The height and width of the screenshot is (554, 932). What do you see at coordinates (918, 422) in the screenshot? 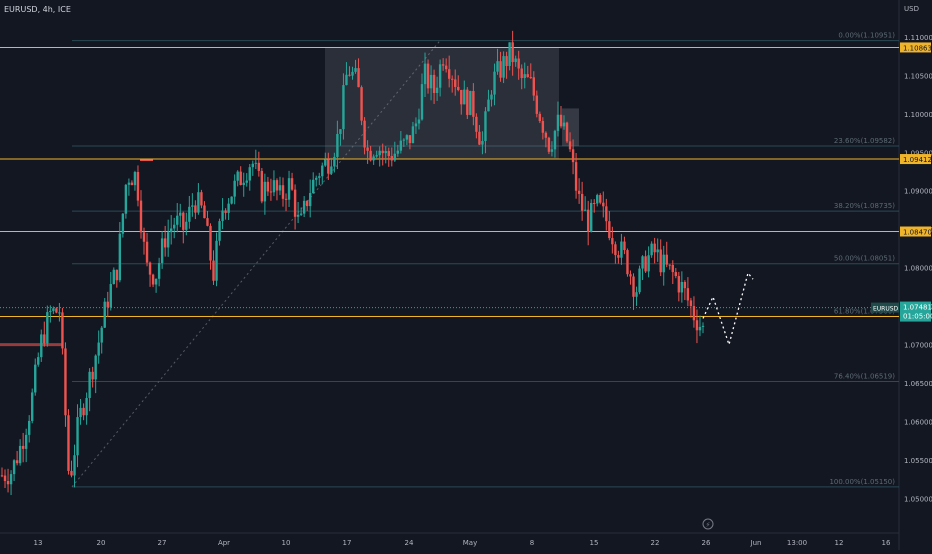
I see `price-tick-label: 1.06000` at bounding box center [918, 422].